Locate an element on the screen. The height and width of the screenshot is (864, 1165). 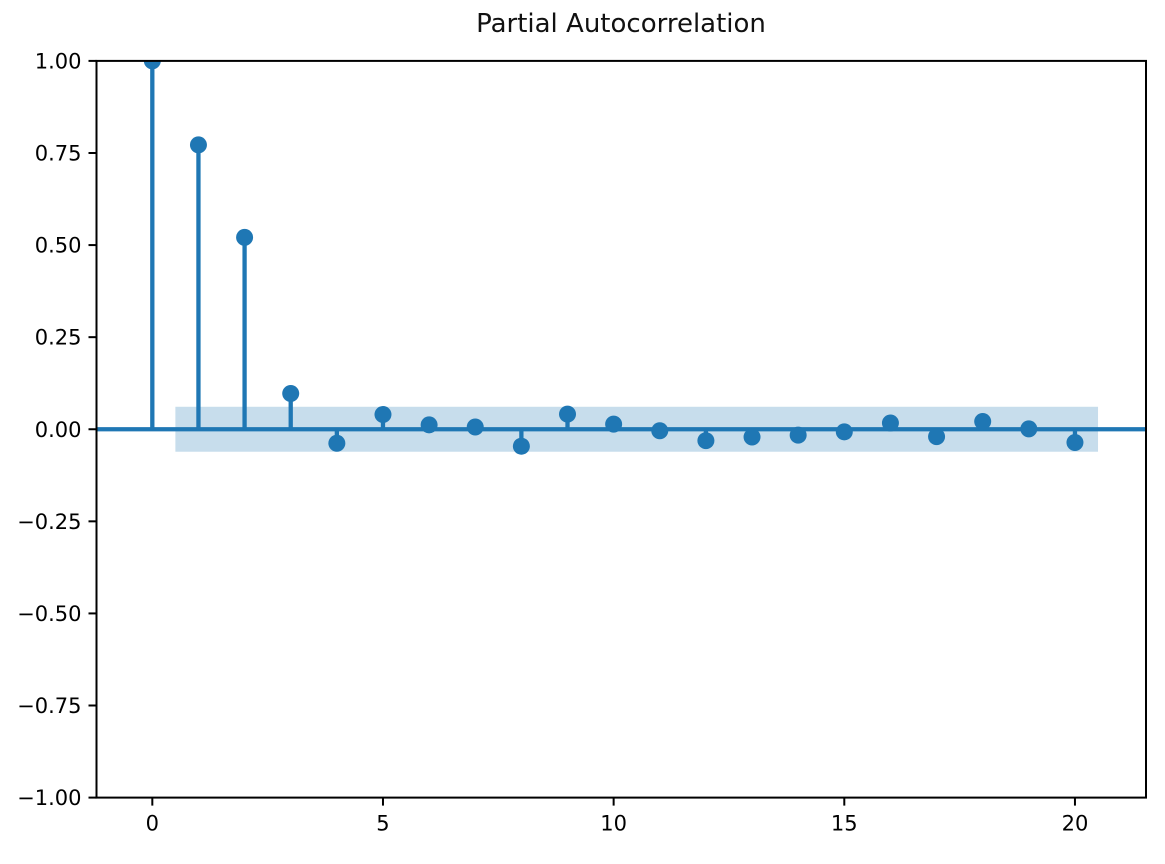
y-tick-label: 0.75 is located at coordinates (58, 153).